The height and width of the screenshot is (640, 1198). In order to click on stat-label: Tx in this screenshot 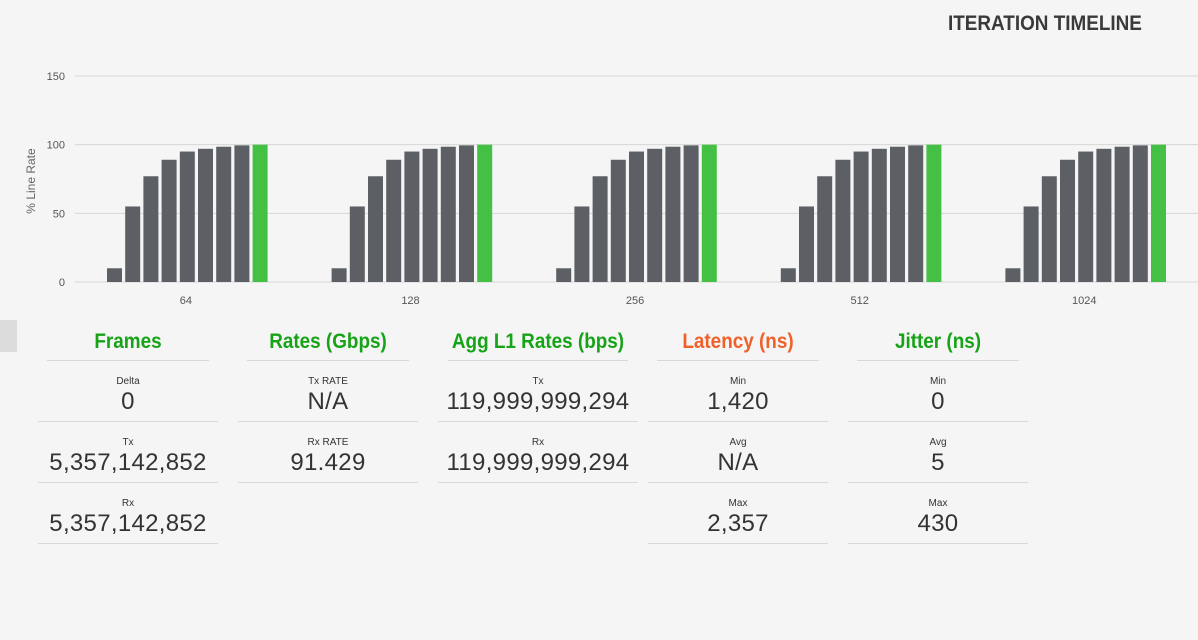, I will do `click(128, 442)`.